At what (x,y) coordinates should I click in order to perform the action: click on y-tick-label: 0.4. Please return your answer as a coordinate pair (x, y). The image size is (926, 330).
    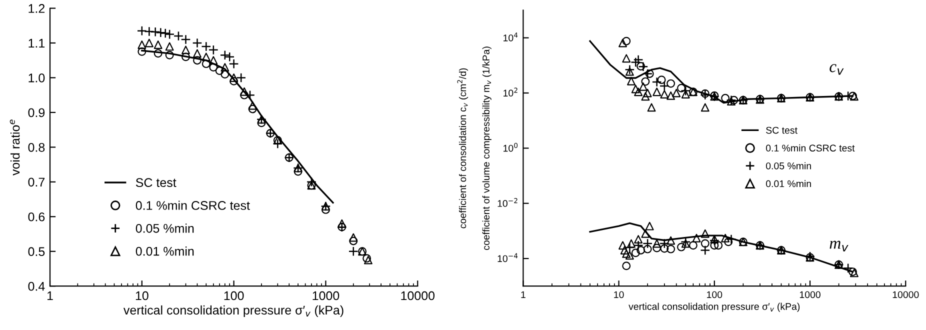
    Looking at the image, I should click on (36, 286).